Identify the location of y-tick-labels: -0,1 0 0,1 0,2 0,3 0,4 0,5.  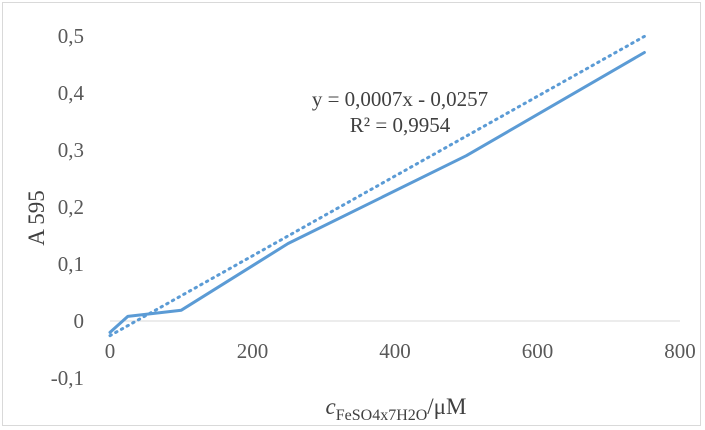
(68, 207).